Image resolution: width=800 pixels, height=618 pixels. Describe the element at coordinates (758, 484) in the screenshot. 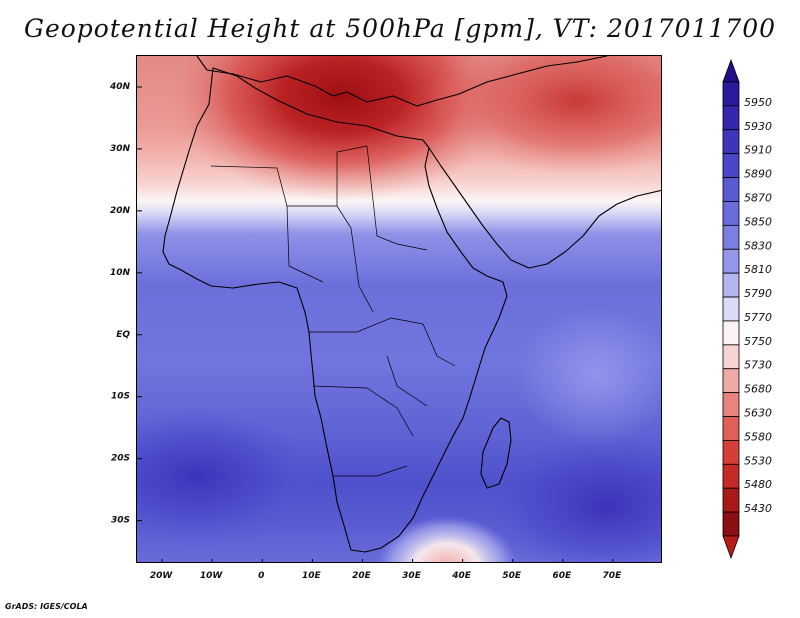

I see `colorbar-level-label: 5480` at that location.